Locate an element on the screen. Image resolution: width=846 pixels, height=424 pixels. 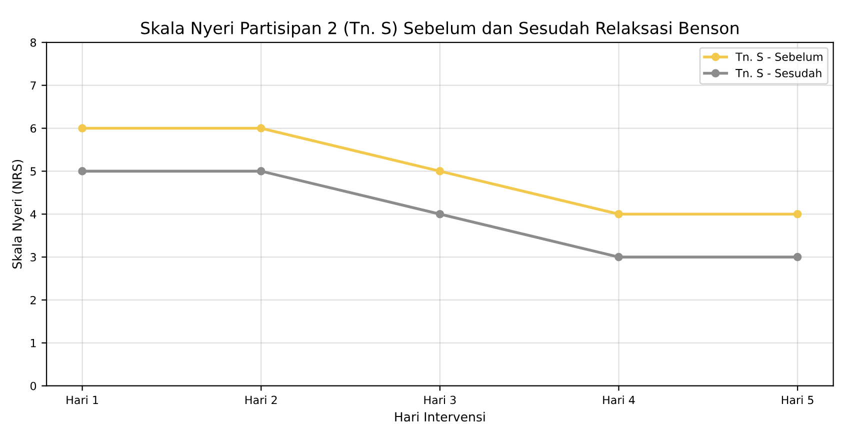
y-tick-label: 6 is located at coordinates (33, 128).